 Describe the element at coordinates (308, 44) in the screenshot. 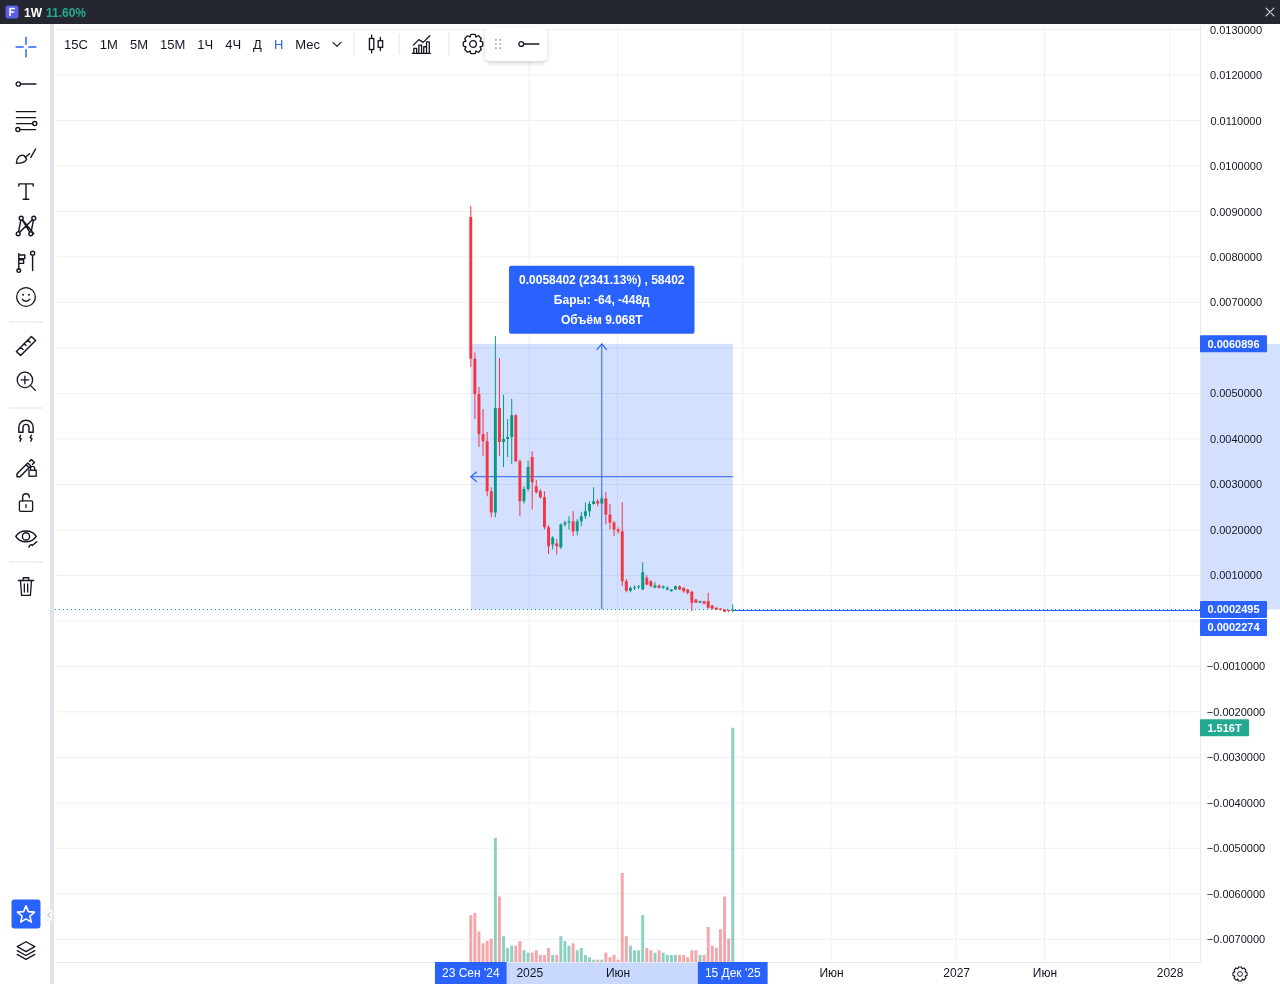

I see `annotation: Мес` at that location.